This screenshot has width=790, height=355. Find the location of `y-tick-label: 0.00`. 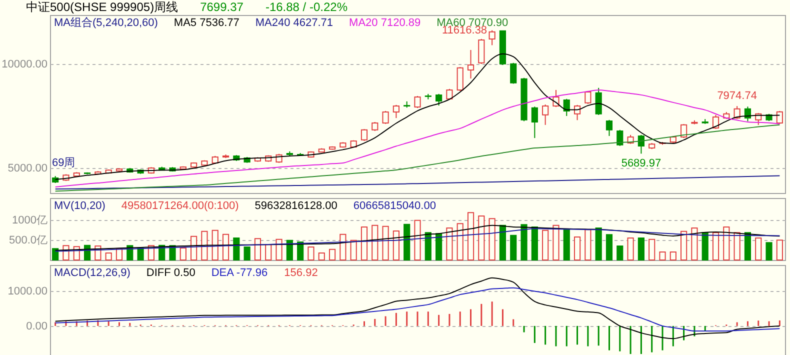

y-tick-label: 0.00 is located at coordinates (37, 326).